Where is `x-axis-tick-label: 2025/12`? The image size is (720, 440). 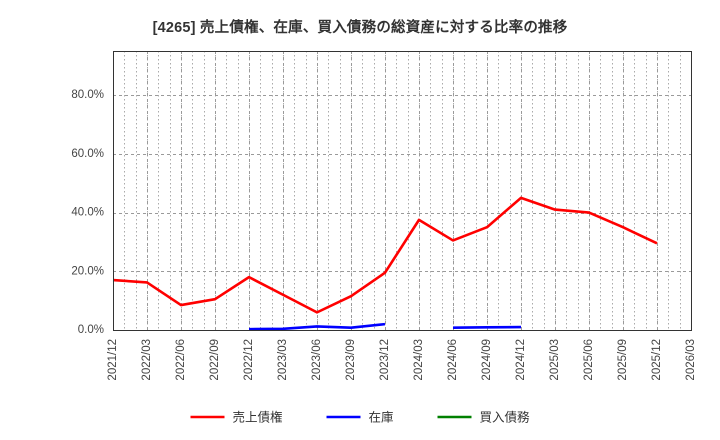
x-axis-tick-label: 2025/12 is located at coordinates (657, 360).